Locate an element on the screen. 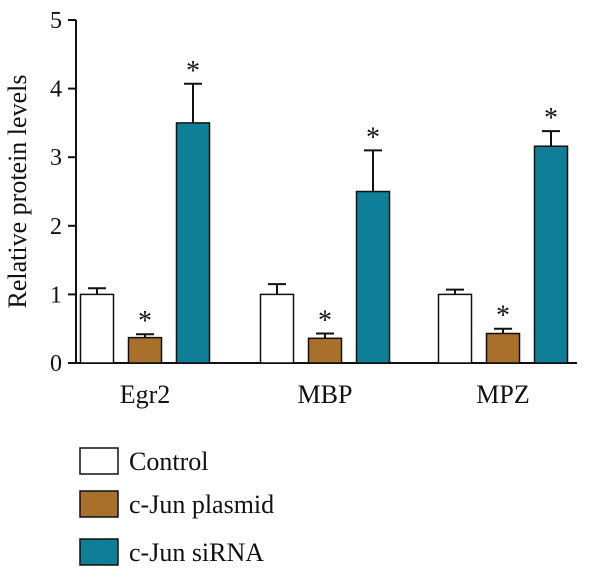 The height and width of the screenshot is (576, 600). y-tick-label: 4 is located at coordinates (56, 90).